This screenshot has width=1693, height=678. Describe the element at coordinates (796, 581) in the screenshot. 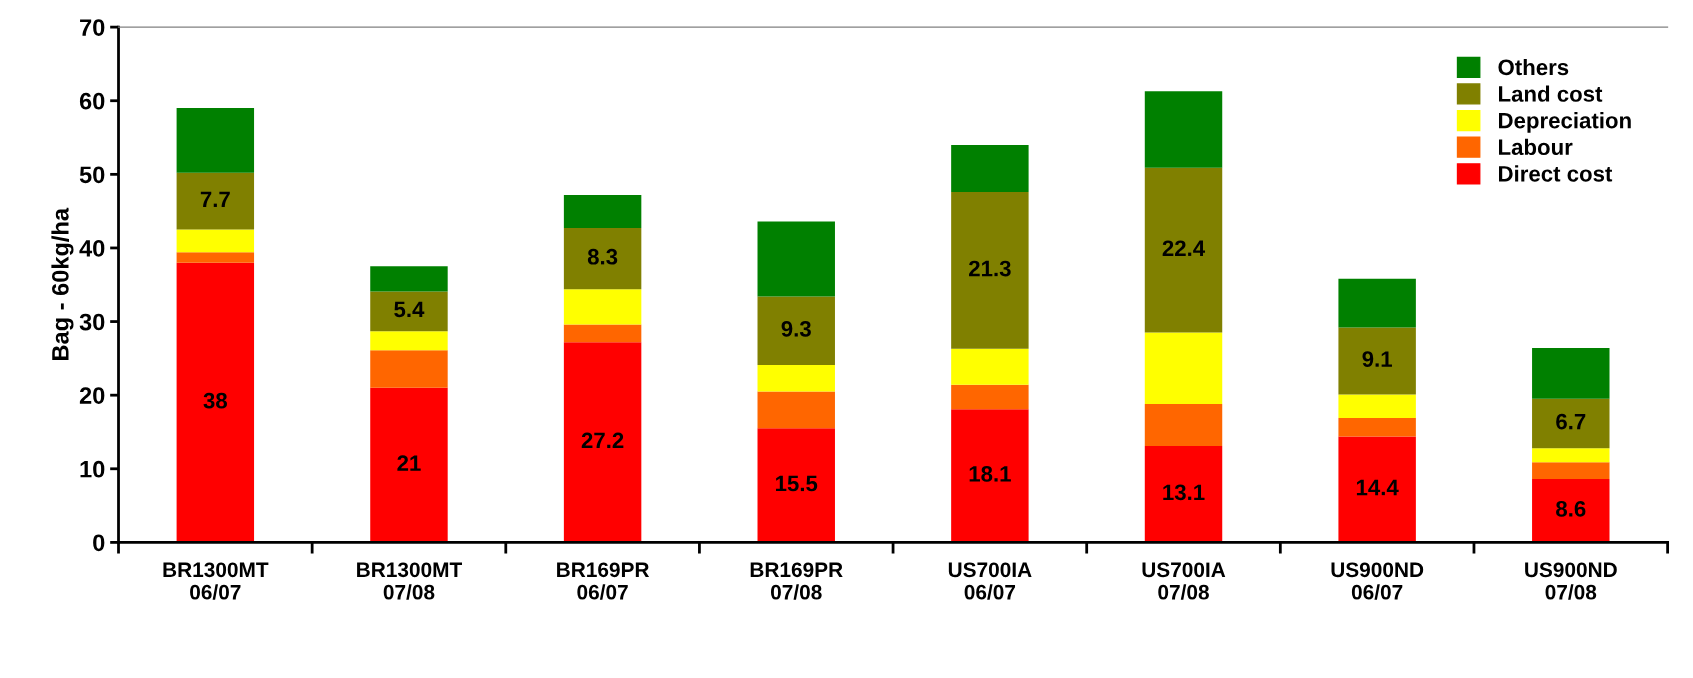

I see `x-tick-label: BR169PR 07/08` at that location.